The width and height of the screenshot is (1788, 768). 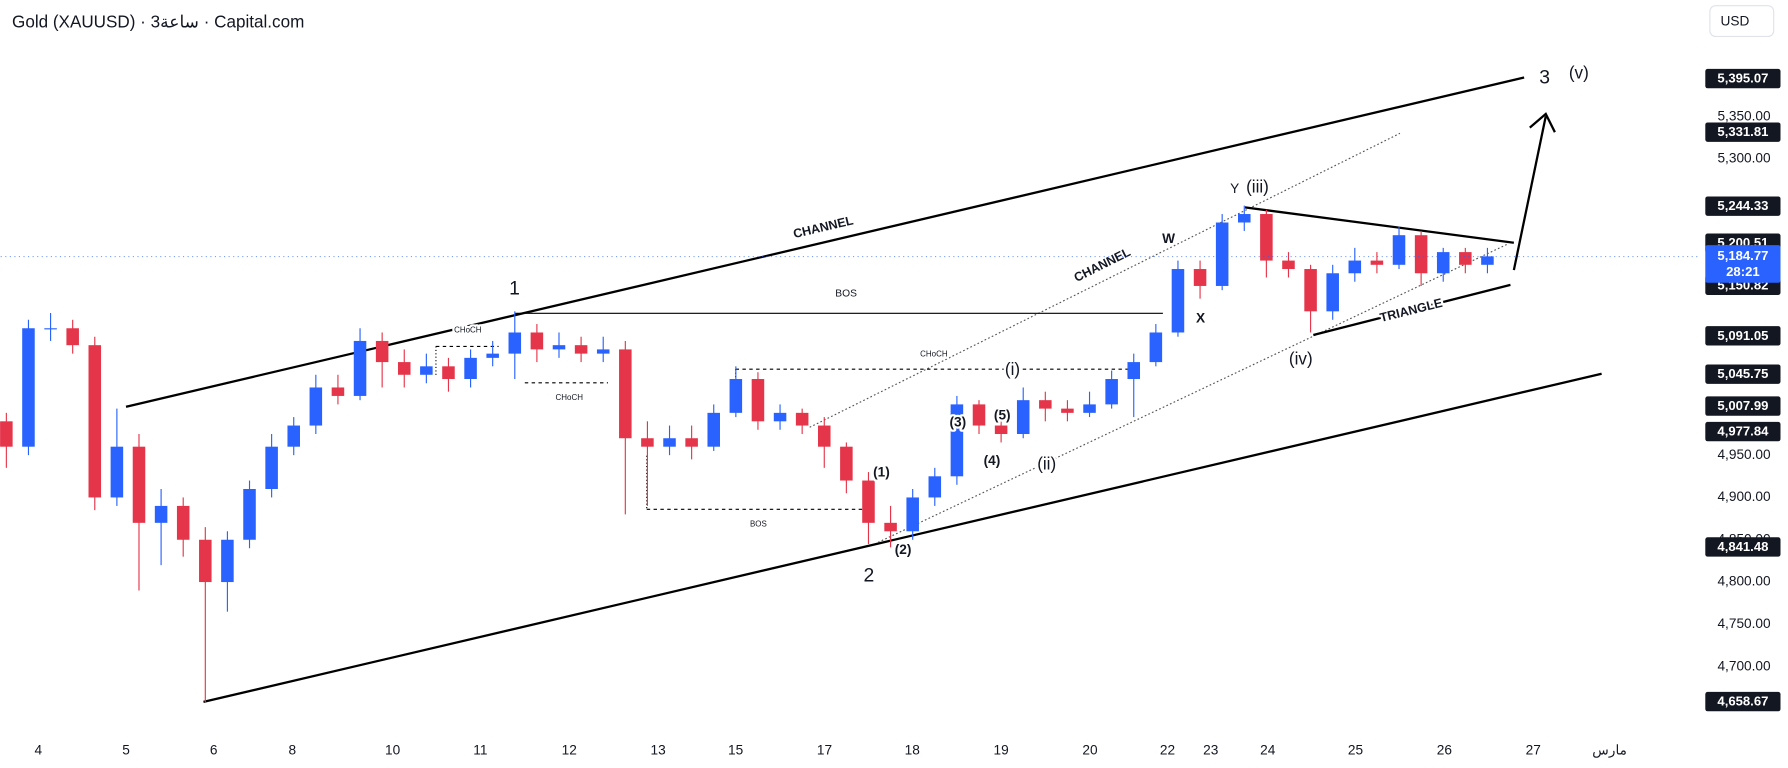 I want to click on y-tick-label: 5,300.00, so click(x=1744, y=158).